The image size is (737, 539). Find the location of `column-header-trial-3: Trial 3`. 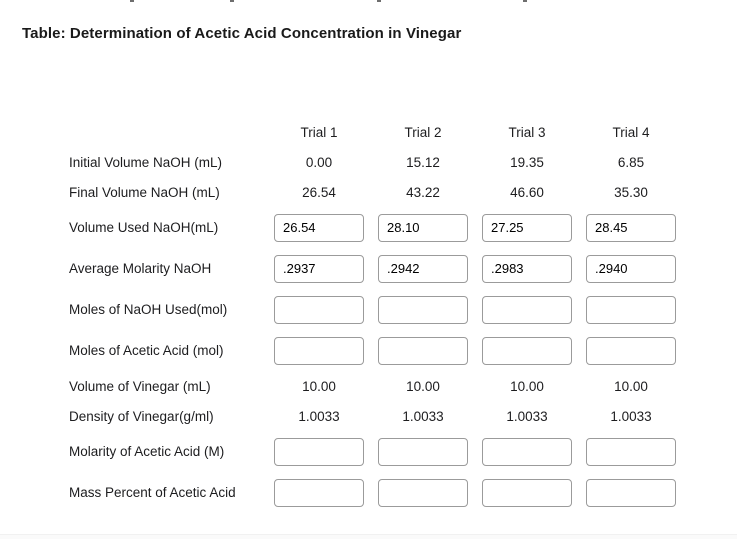

column-header-trial-3: Trial 3 is located at coordinates (527, 132).